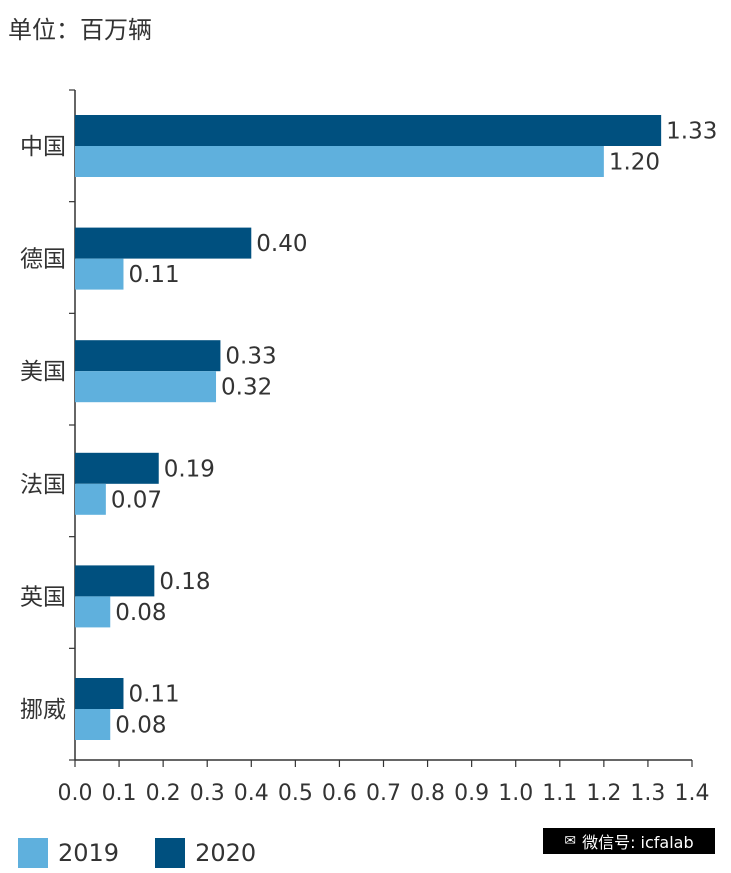  What do you see at coordinates (43, 147) in the screenshot?
I see `category-label: 中国` at bounding box center [43, 147].